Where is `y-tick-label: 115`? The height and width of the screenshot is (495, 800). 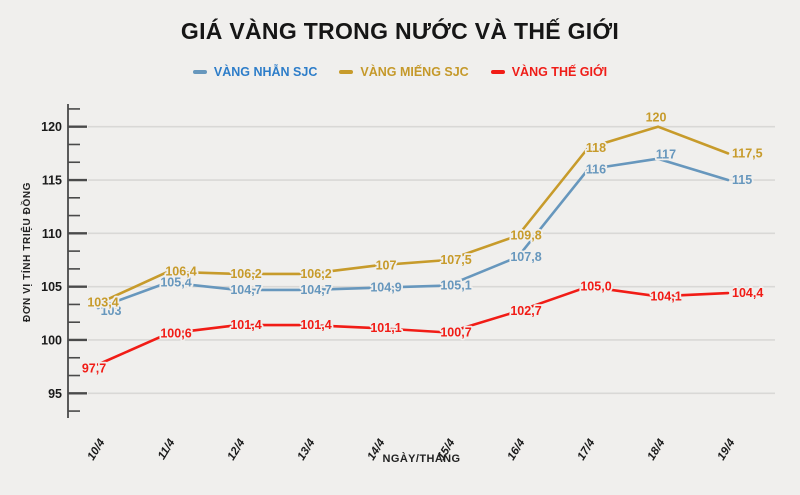
y-tick-label: 115 is located at coordinates (52, 181).